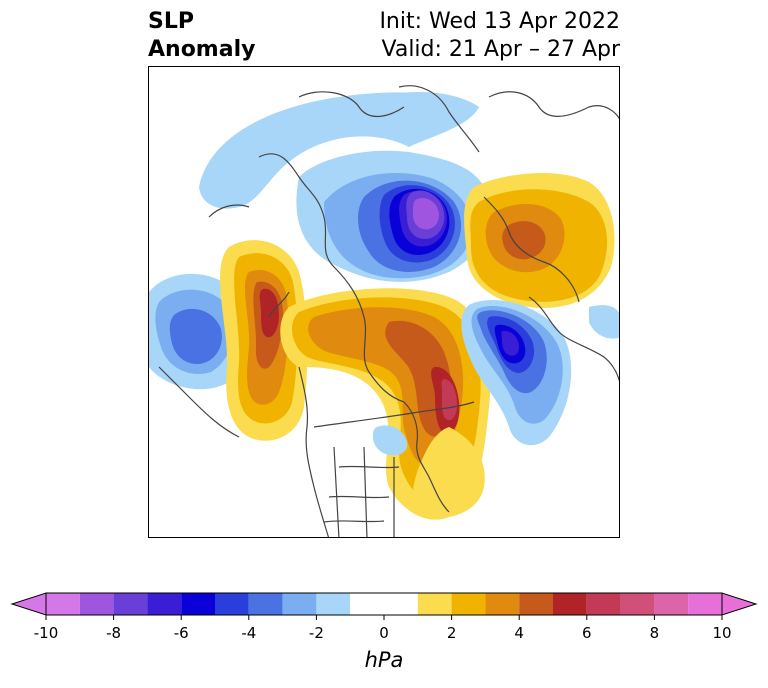 Image resolution: width=768 pixels, height=688 pixels. I want to click on colorbar-graphic: -10 -8 -6 -4 -2 0 2 4 6 8 10, so click(384, 617).